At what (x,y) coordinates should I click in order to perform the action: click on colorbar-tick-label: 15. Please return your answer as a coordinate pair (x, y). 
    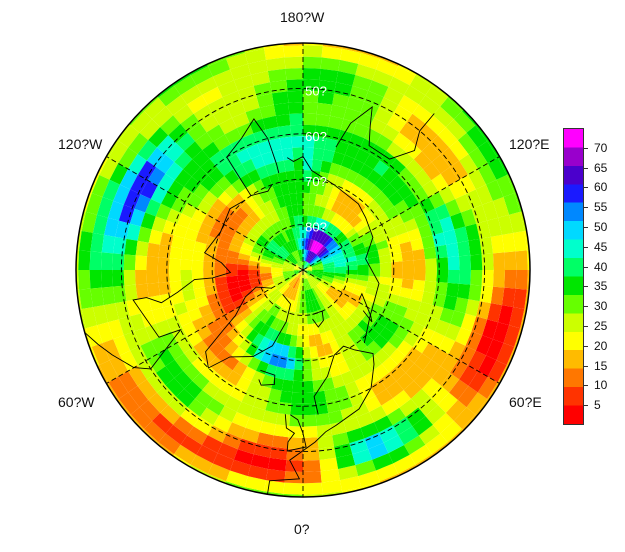
    Looking at the image, I should click on (601, 365).